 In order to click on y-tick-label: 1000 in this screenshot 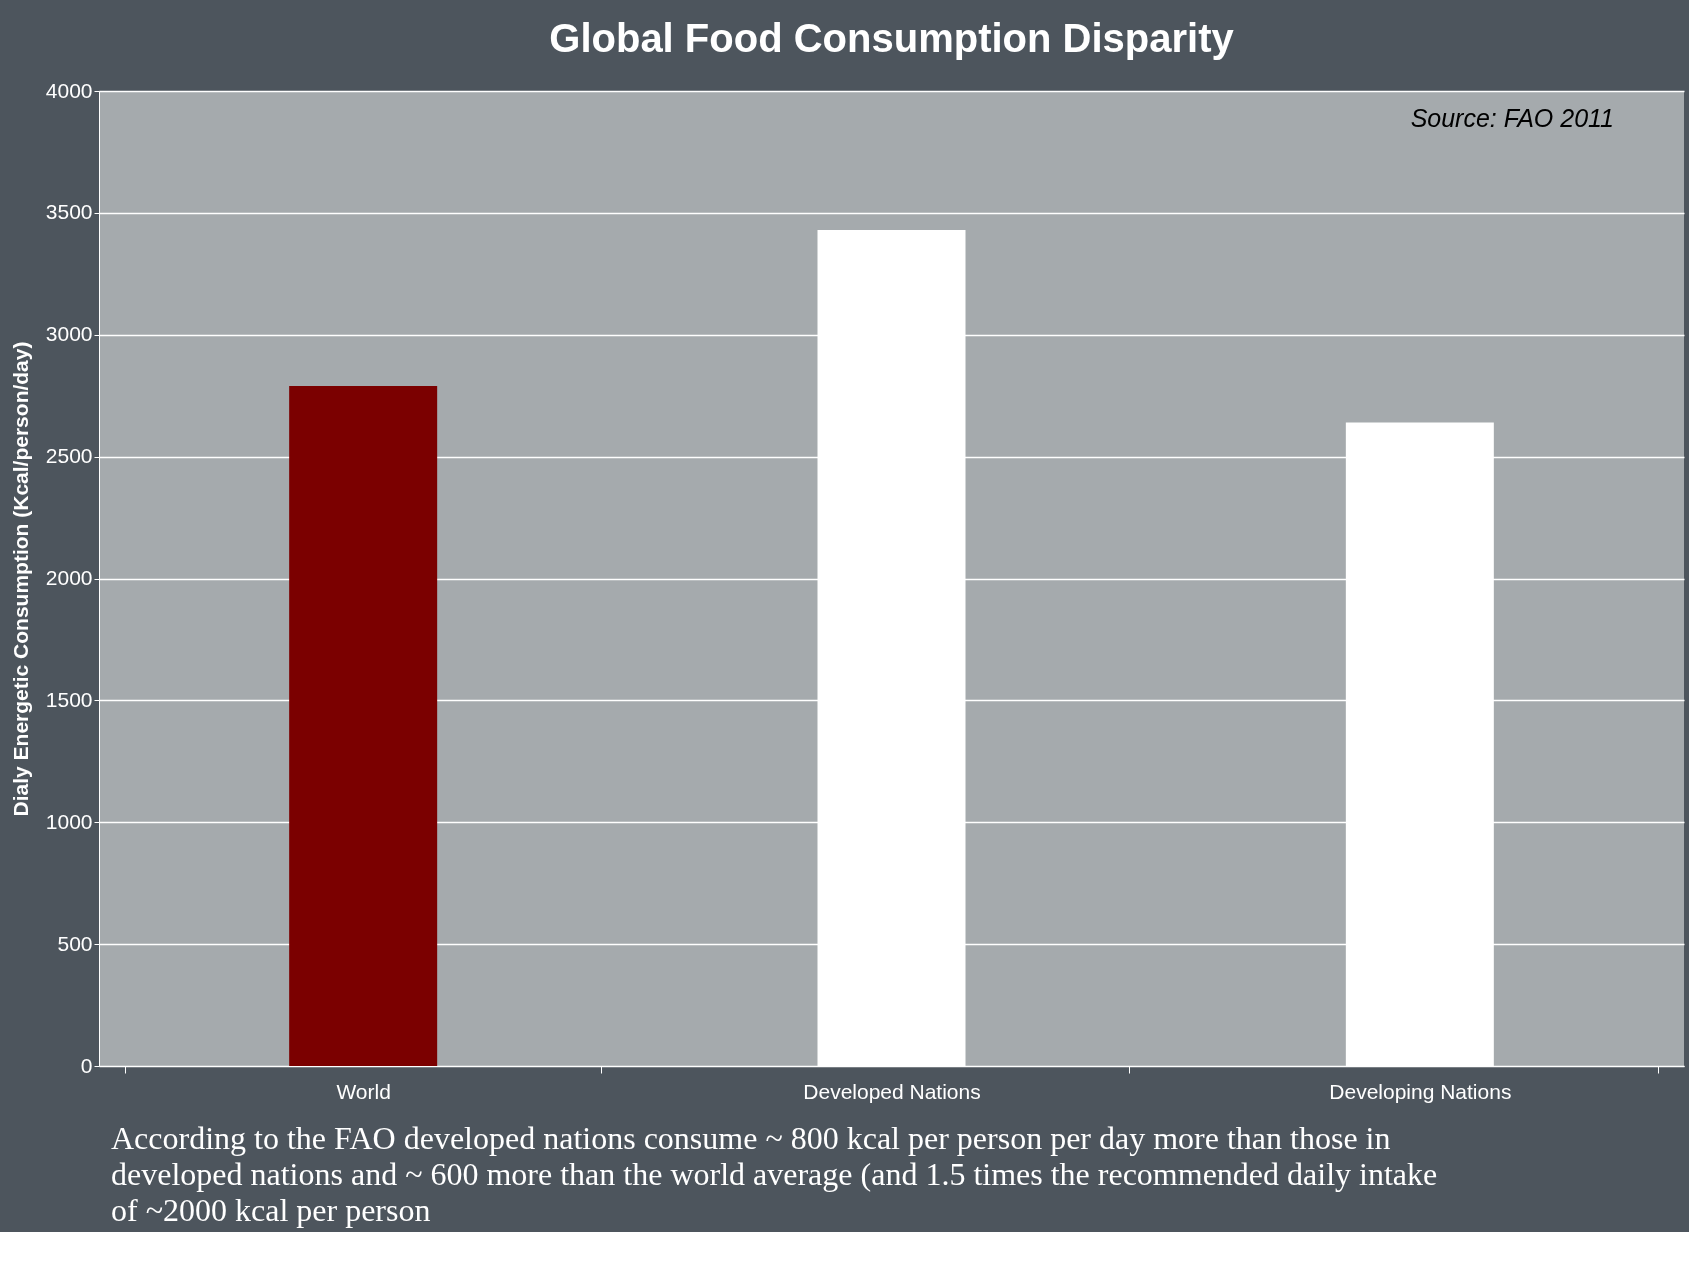, I will do `click(69, 821)`.